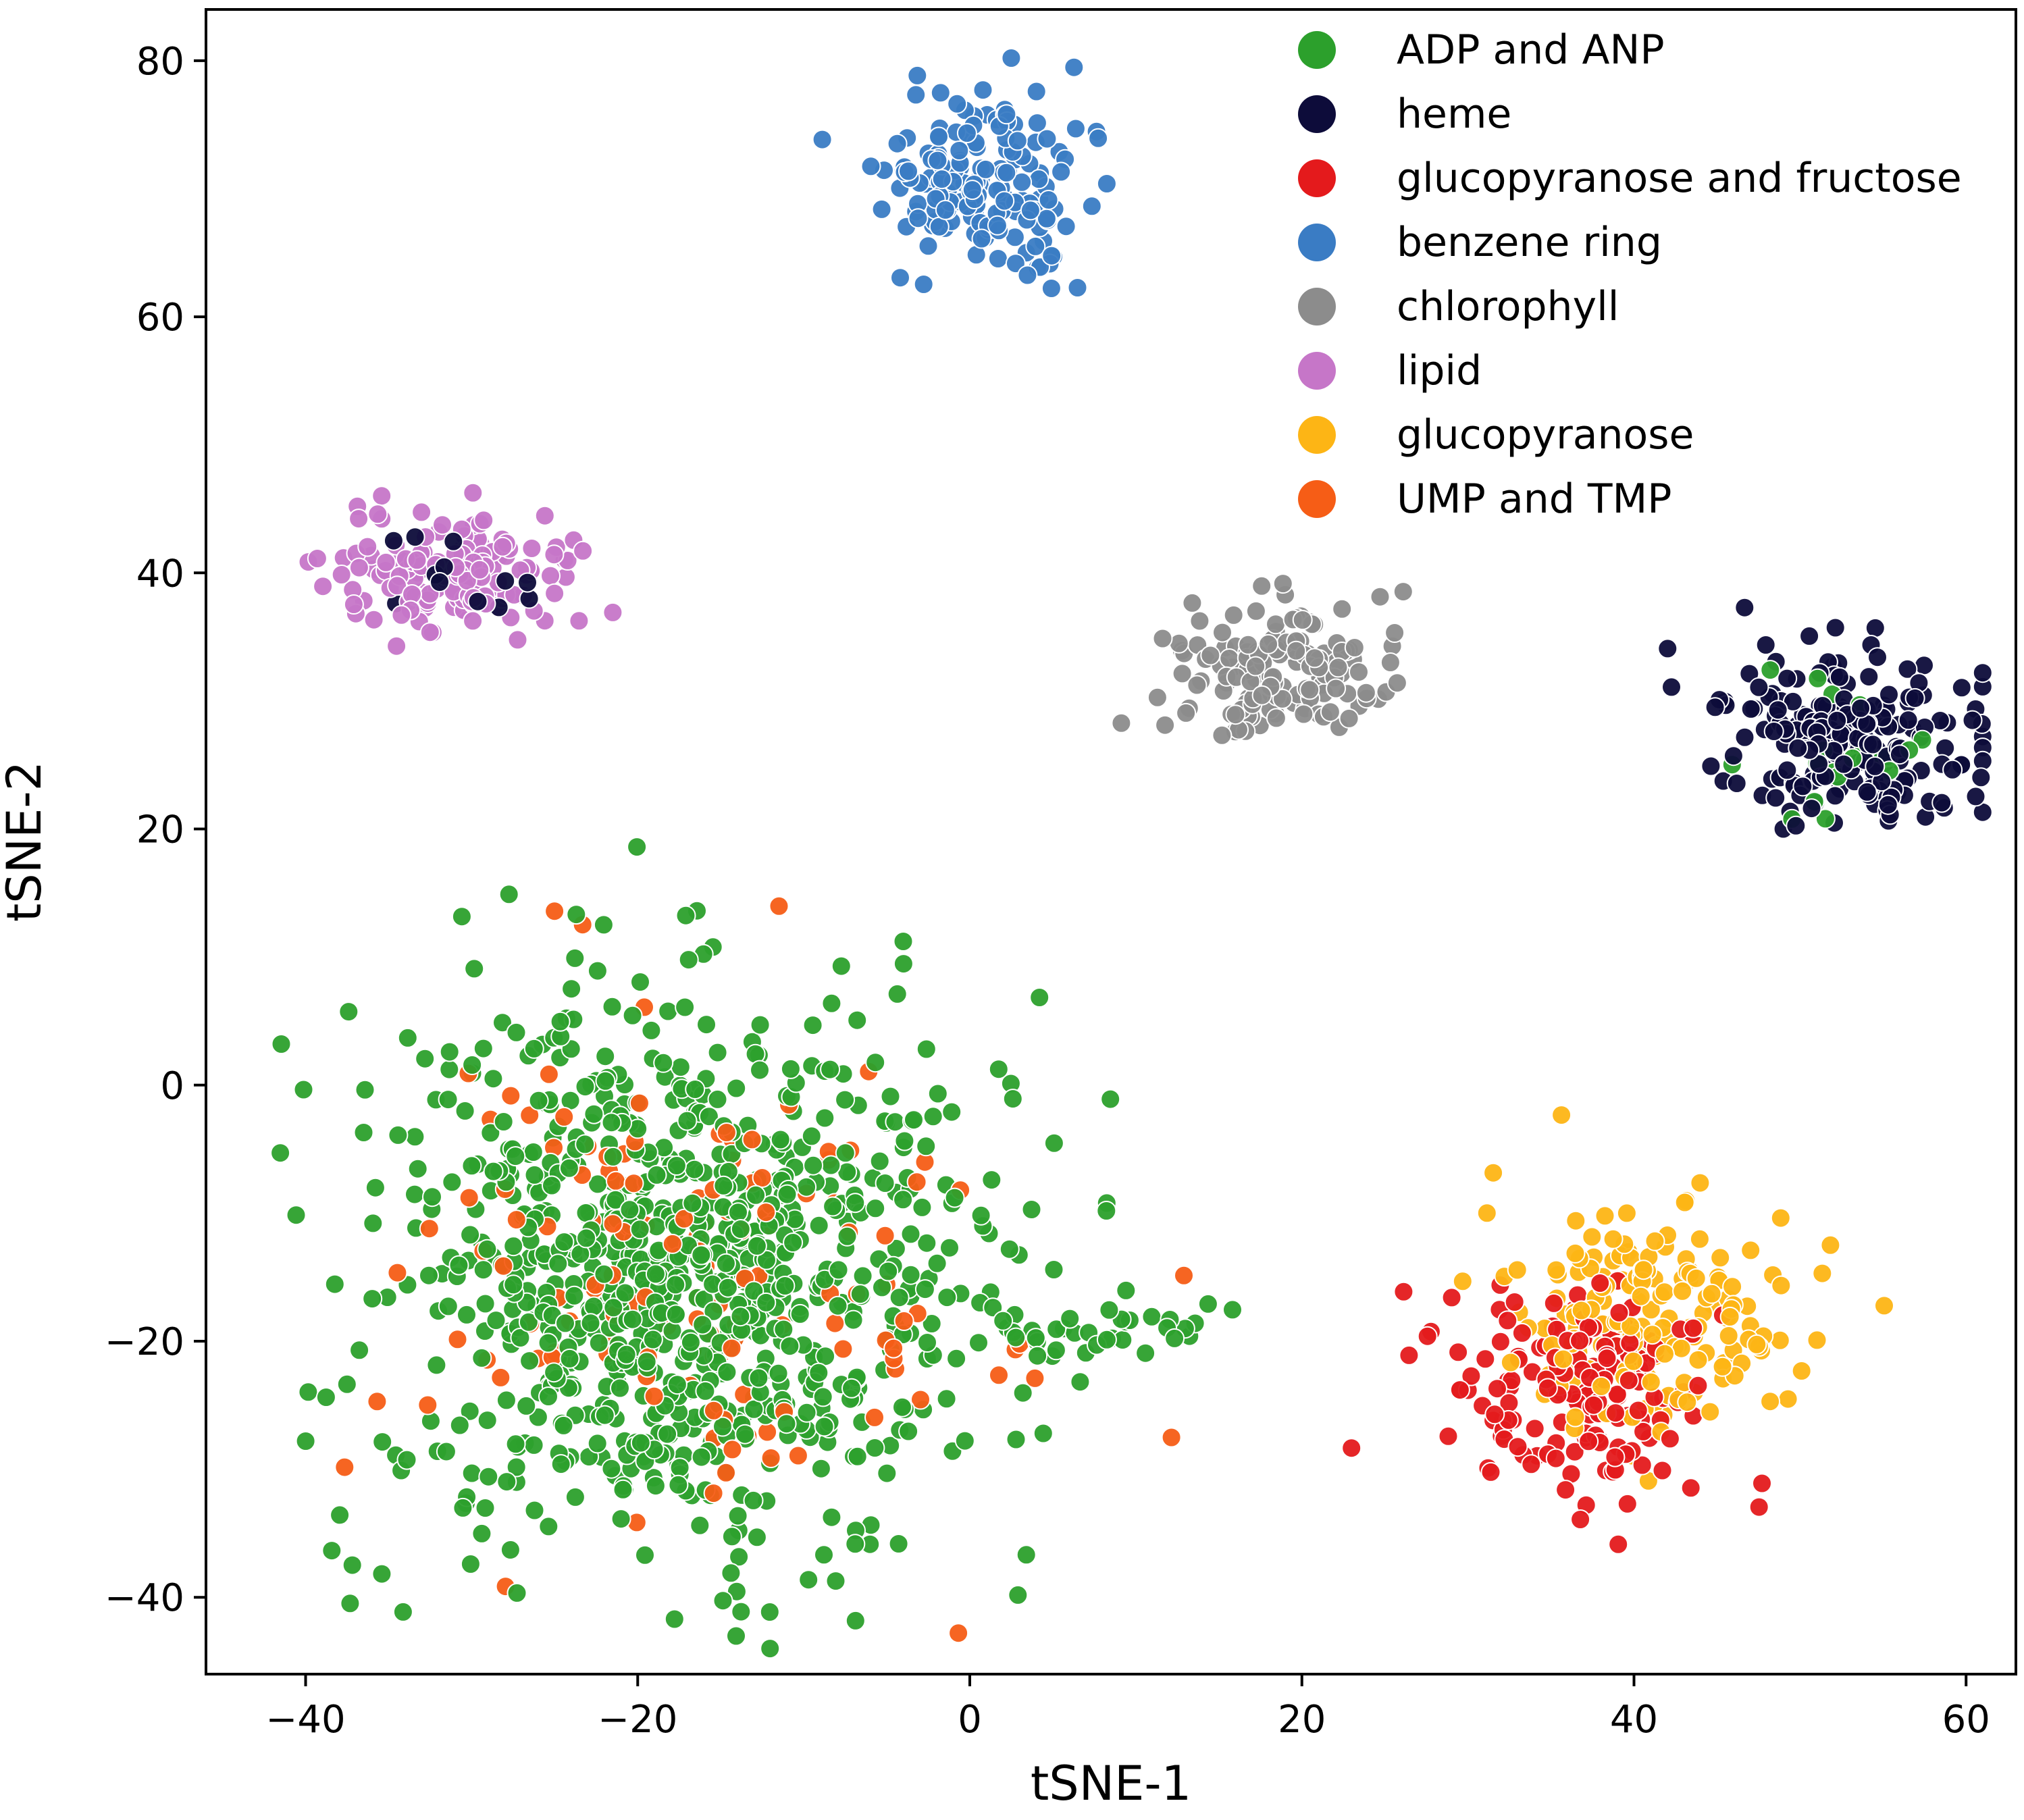 The image size is (2024, 1820). I want to click on y-tick-label: 20, so click(160, 830).